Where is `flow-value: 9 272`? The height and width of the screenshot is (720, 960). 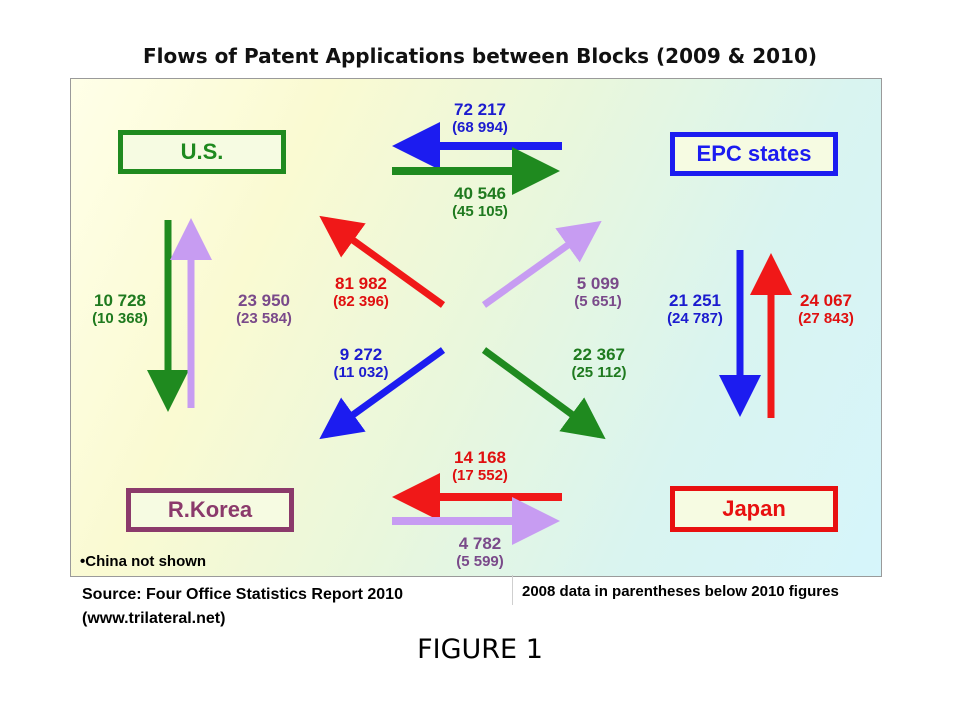
flow-value: 9 272 is located at coordinates (361, 355).